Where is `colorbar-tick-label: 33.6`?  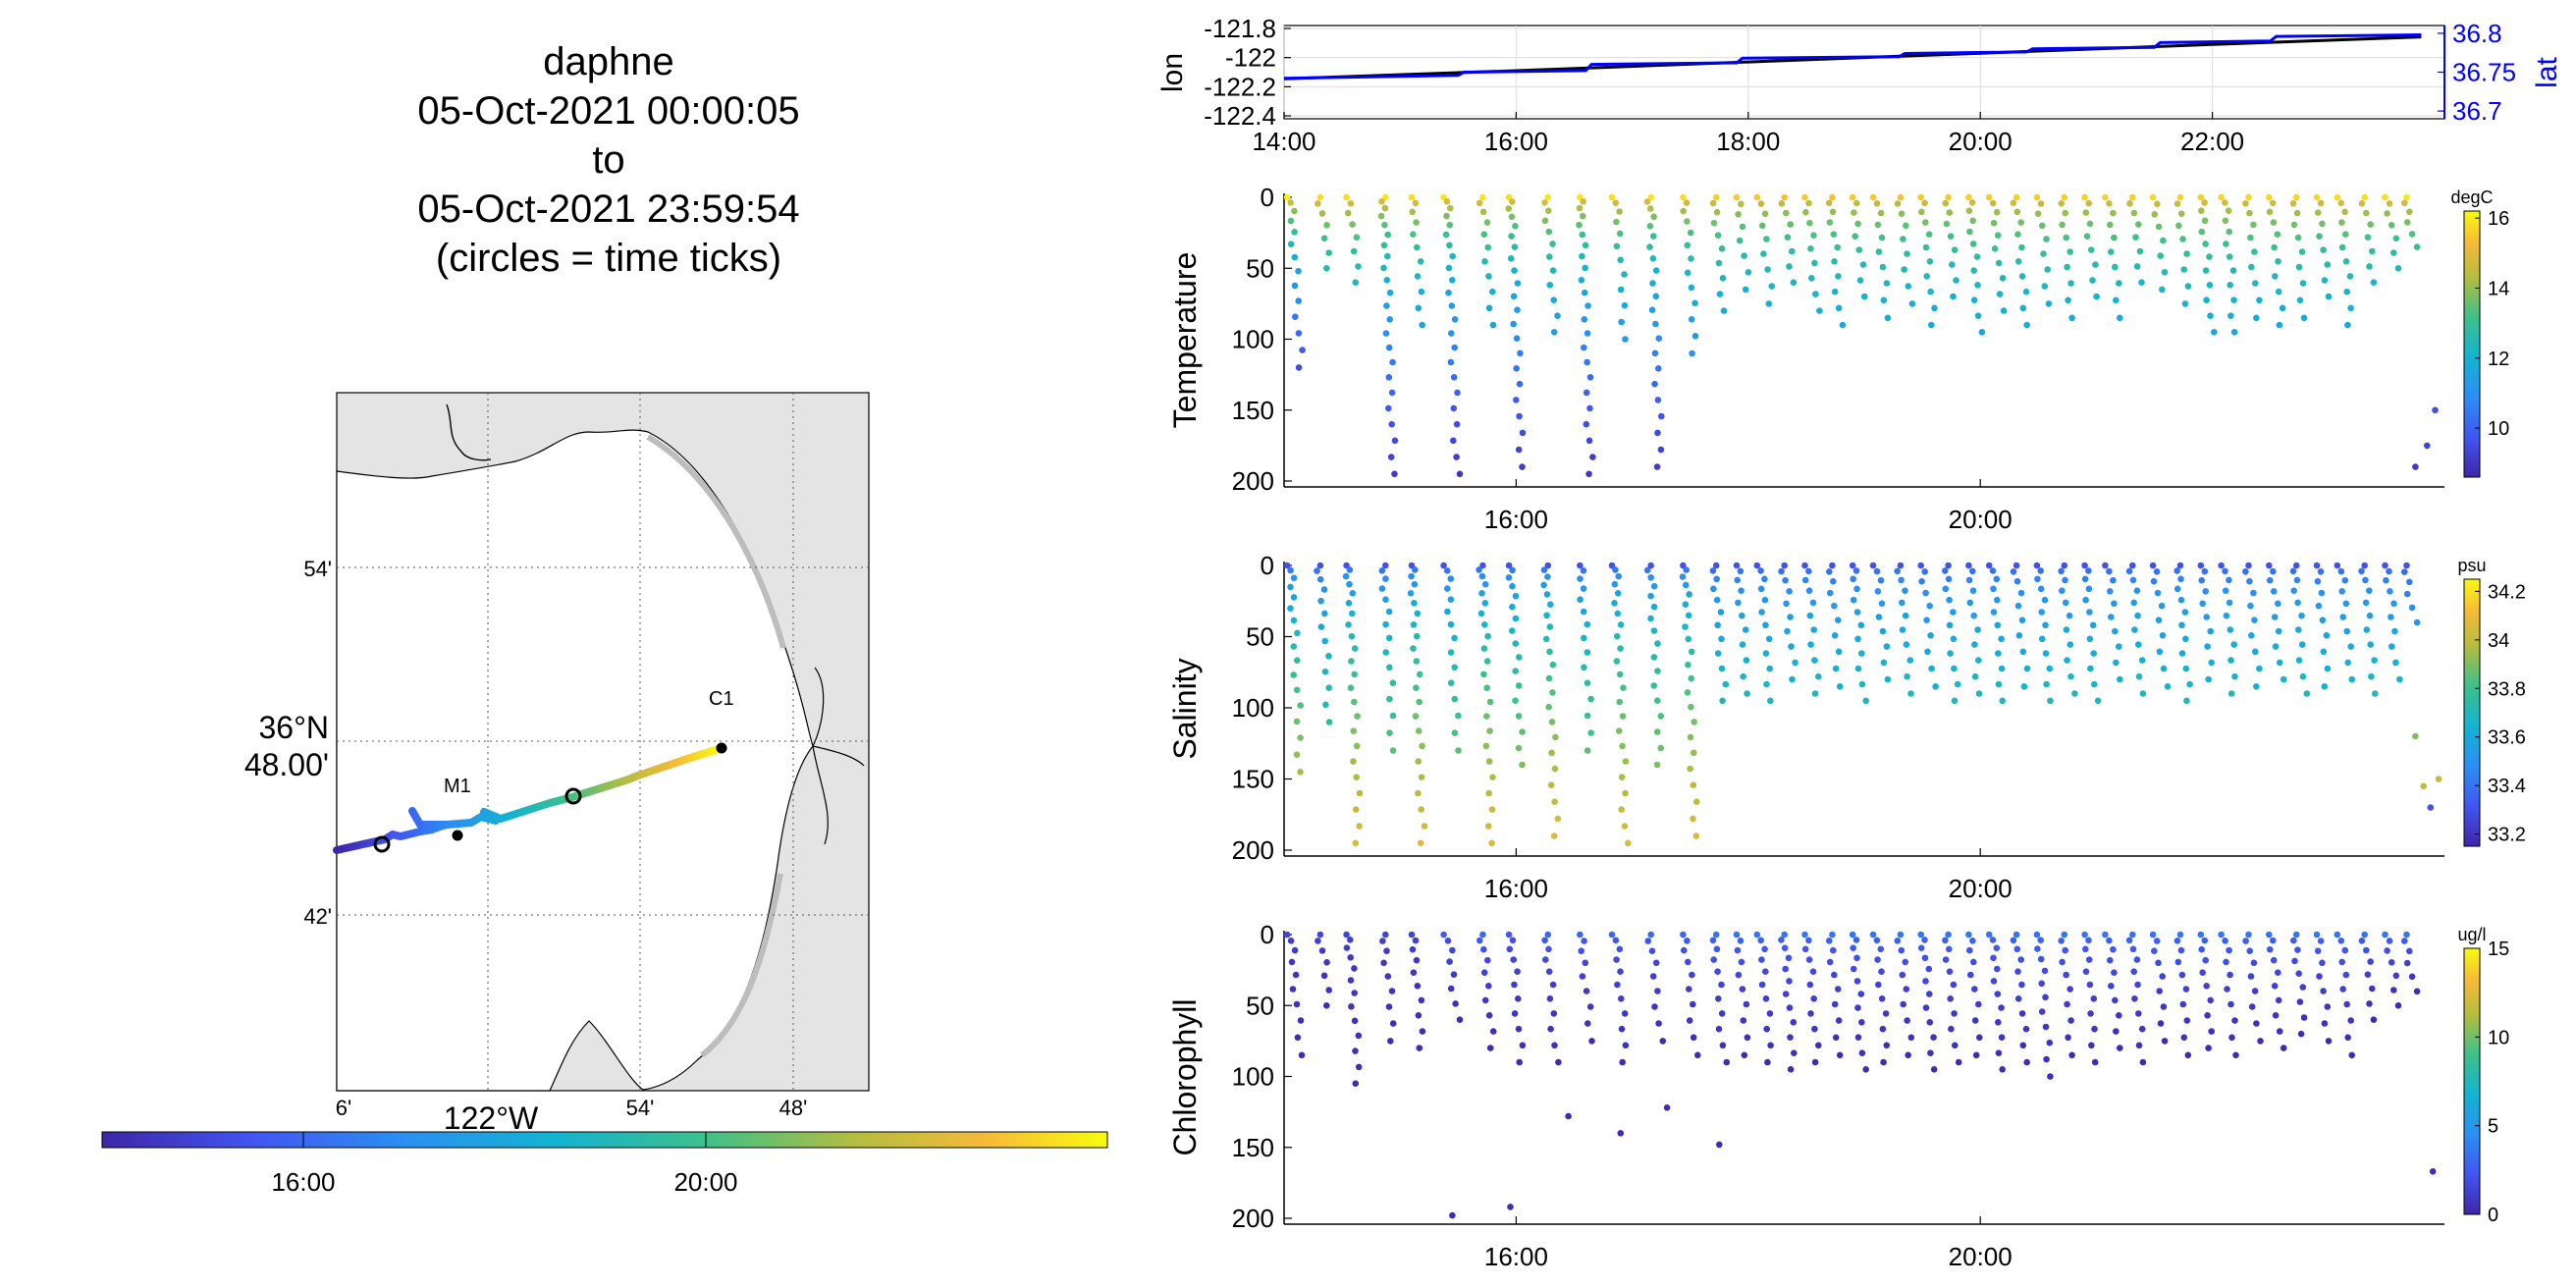 colorbar-tick-label: 33.6 is located at coordinates (2507, 738).